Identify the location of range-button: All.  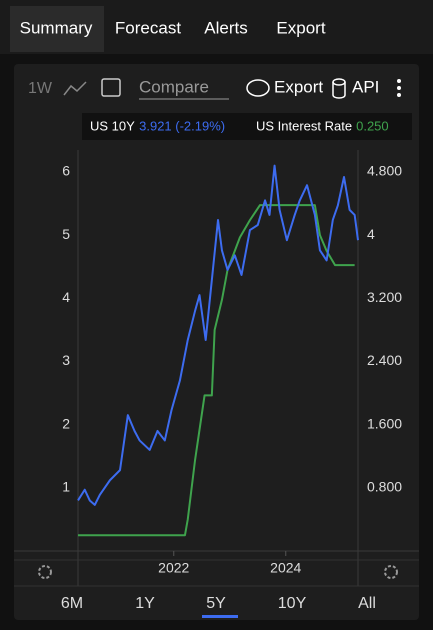
(367, 603).